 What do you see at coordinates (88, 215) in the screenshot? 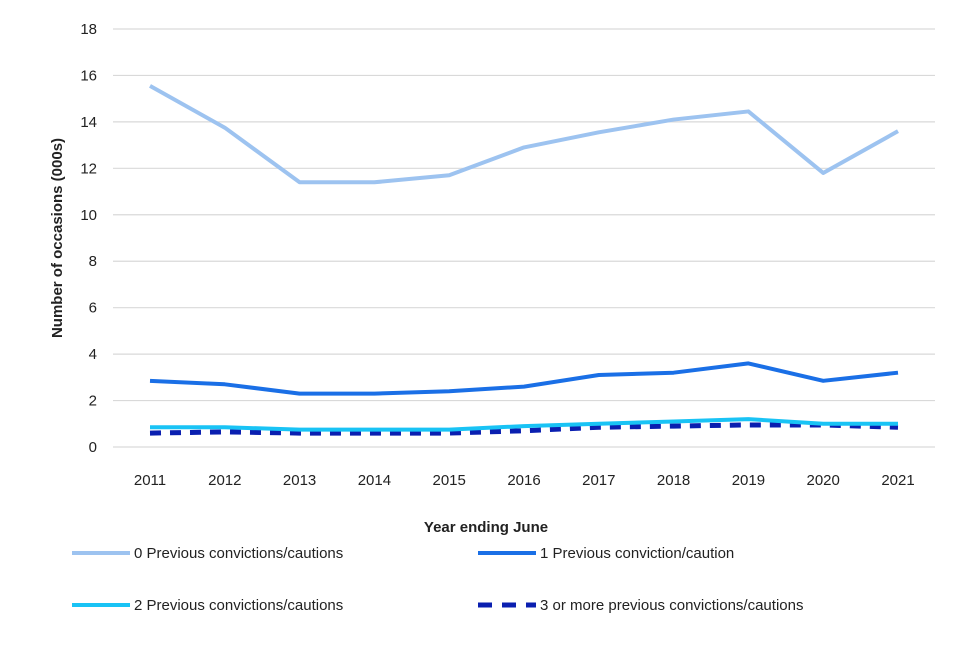
I see `y-tick-label: 10` at bounding box center [88, 215].